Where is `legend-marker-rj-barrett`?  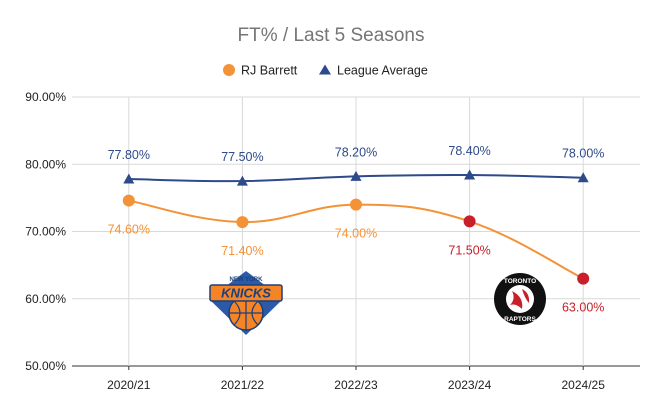
legend-marker-rj-barrett is located at coordinates (229, 70).